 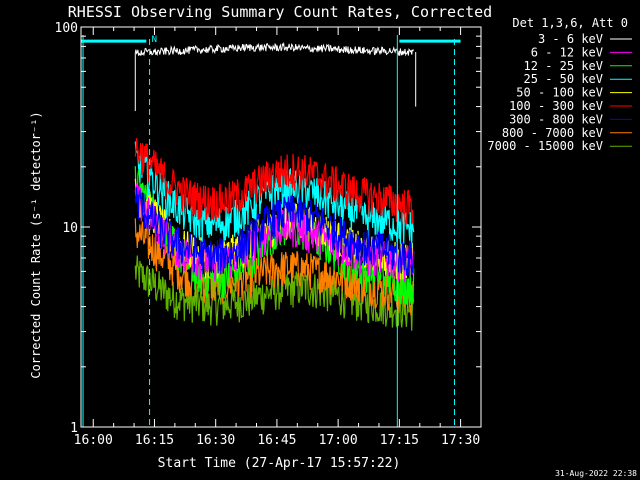 What do you see at coordinates (279, 463) in the screenshot?
I see `x-axis-label: Start Time (27-Apr-17 15:57:22)` at bounding box center [279, 463].